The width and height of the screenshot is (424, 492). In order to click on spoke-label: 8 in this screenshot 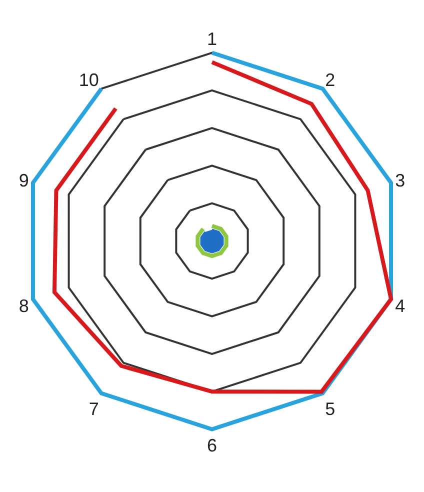, I will do `click(23, 306)`.